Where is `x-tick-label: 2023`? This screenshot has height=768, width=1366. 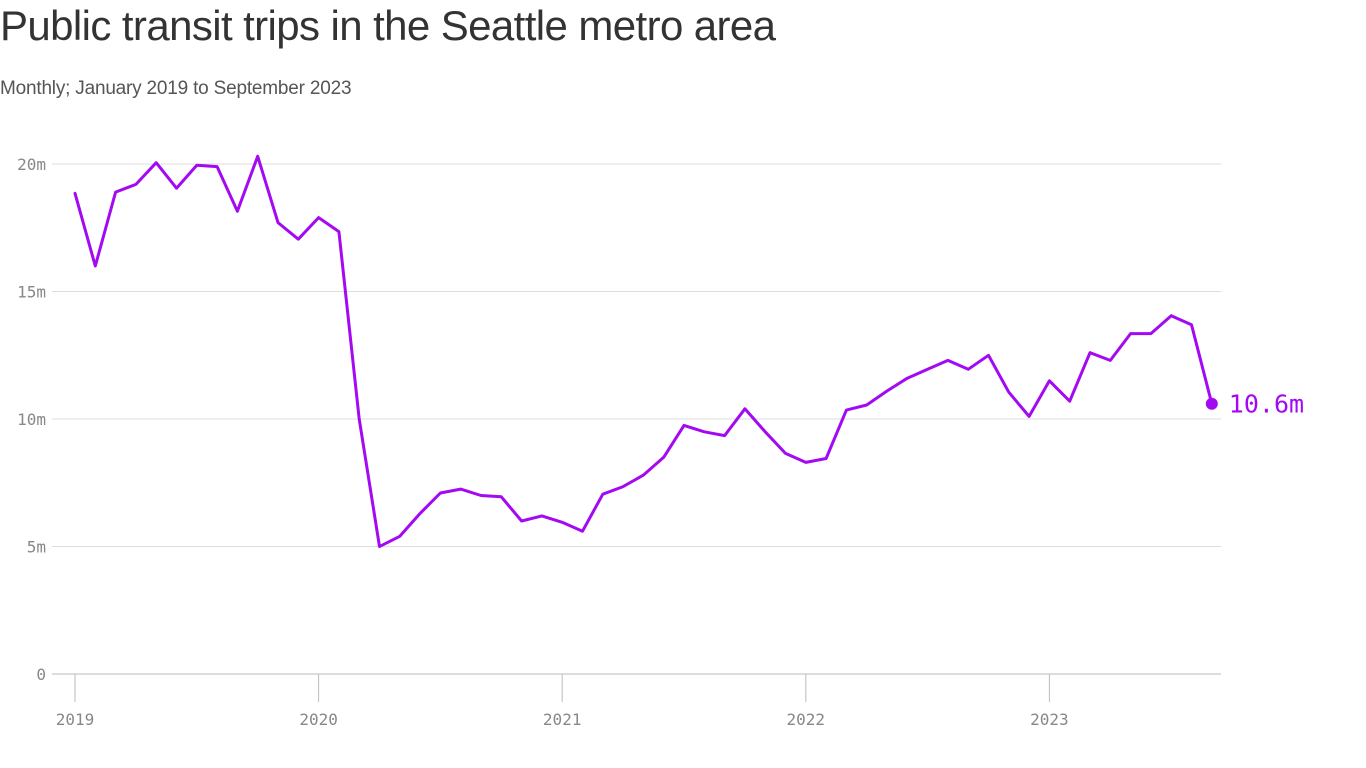
x-tick-label: 2023 is located at coordinates (1049, 719).